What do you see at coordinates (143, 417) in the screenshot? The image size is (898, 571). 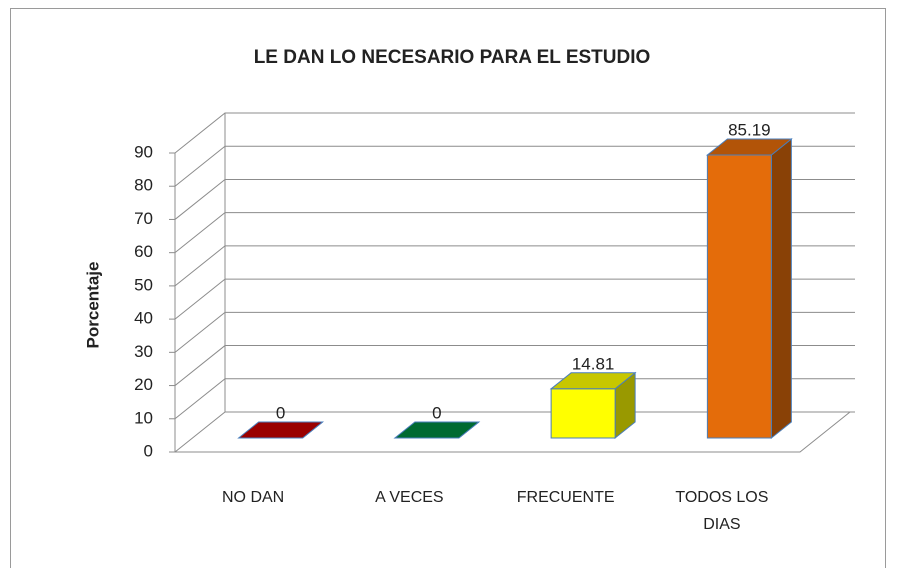 I see `y-tick-label: 10` at bounding box center [143, 417].